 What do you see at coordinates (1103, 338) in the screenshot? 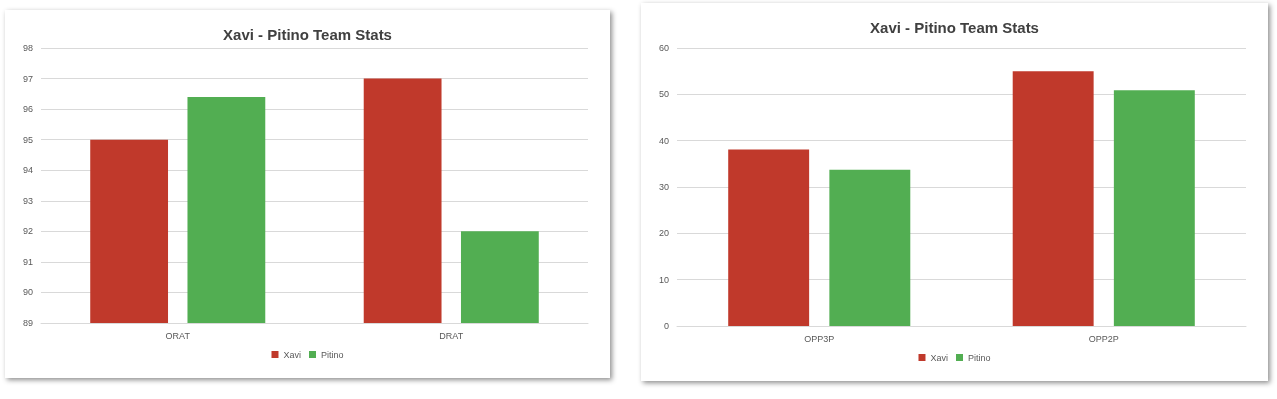
I see `x-tick-label: OPP2P` at bounding box center [1103, 338].